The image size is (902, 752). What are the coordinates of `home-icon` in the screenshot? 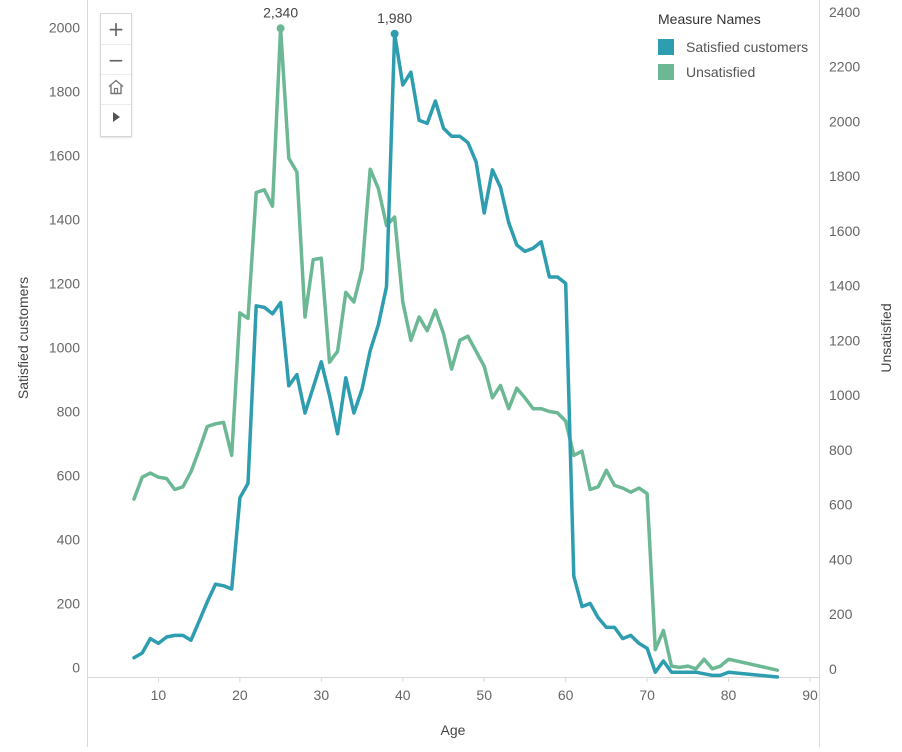 It's located at (116, 89).